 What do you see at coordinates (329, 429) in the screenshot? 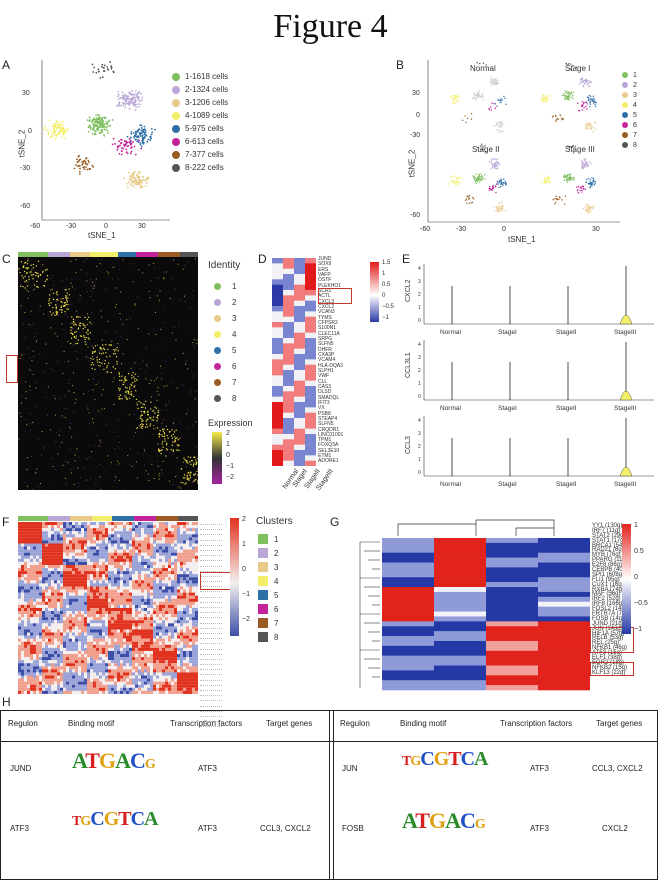
I see `d-gene-label: CRQDR1` at bounding box center [329, 429].